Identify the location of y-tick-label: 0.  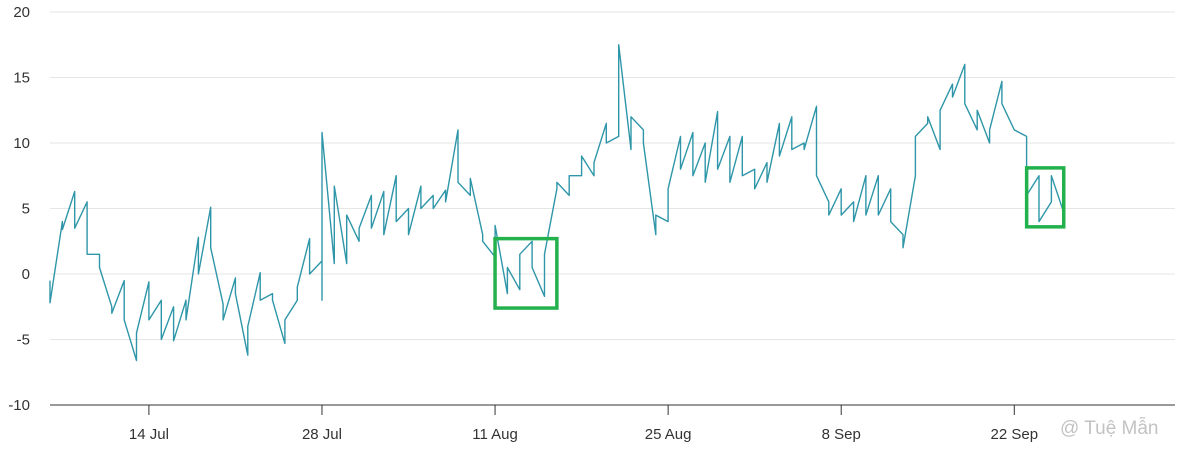
(26, 274).